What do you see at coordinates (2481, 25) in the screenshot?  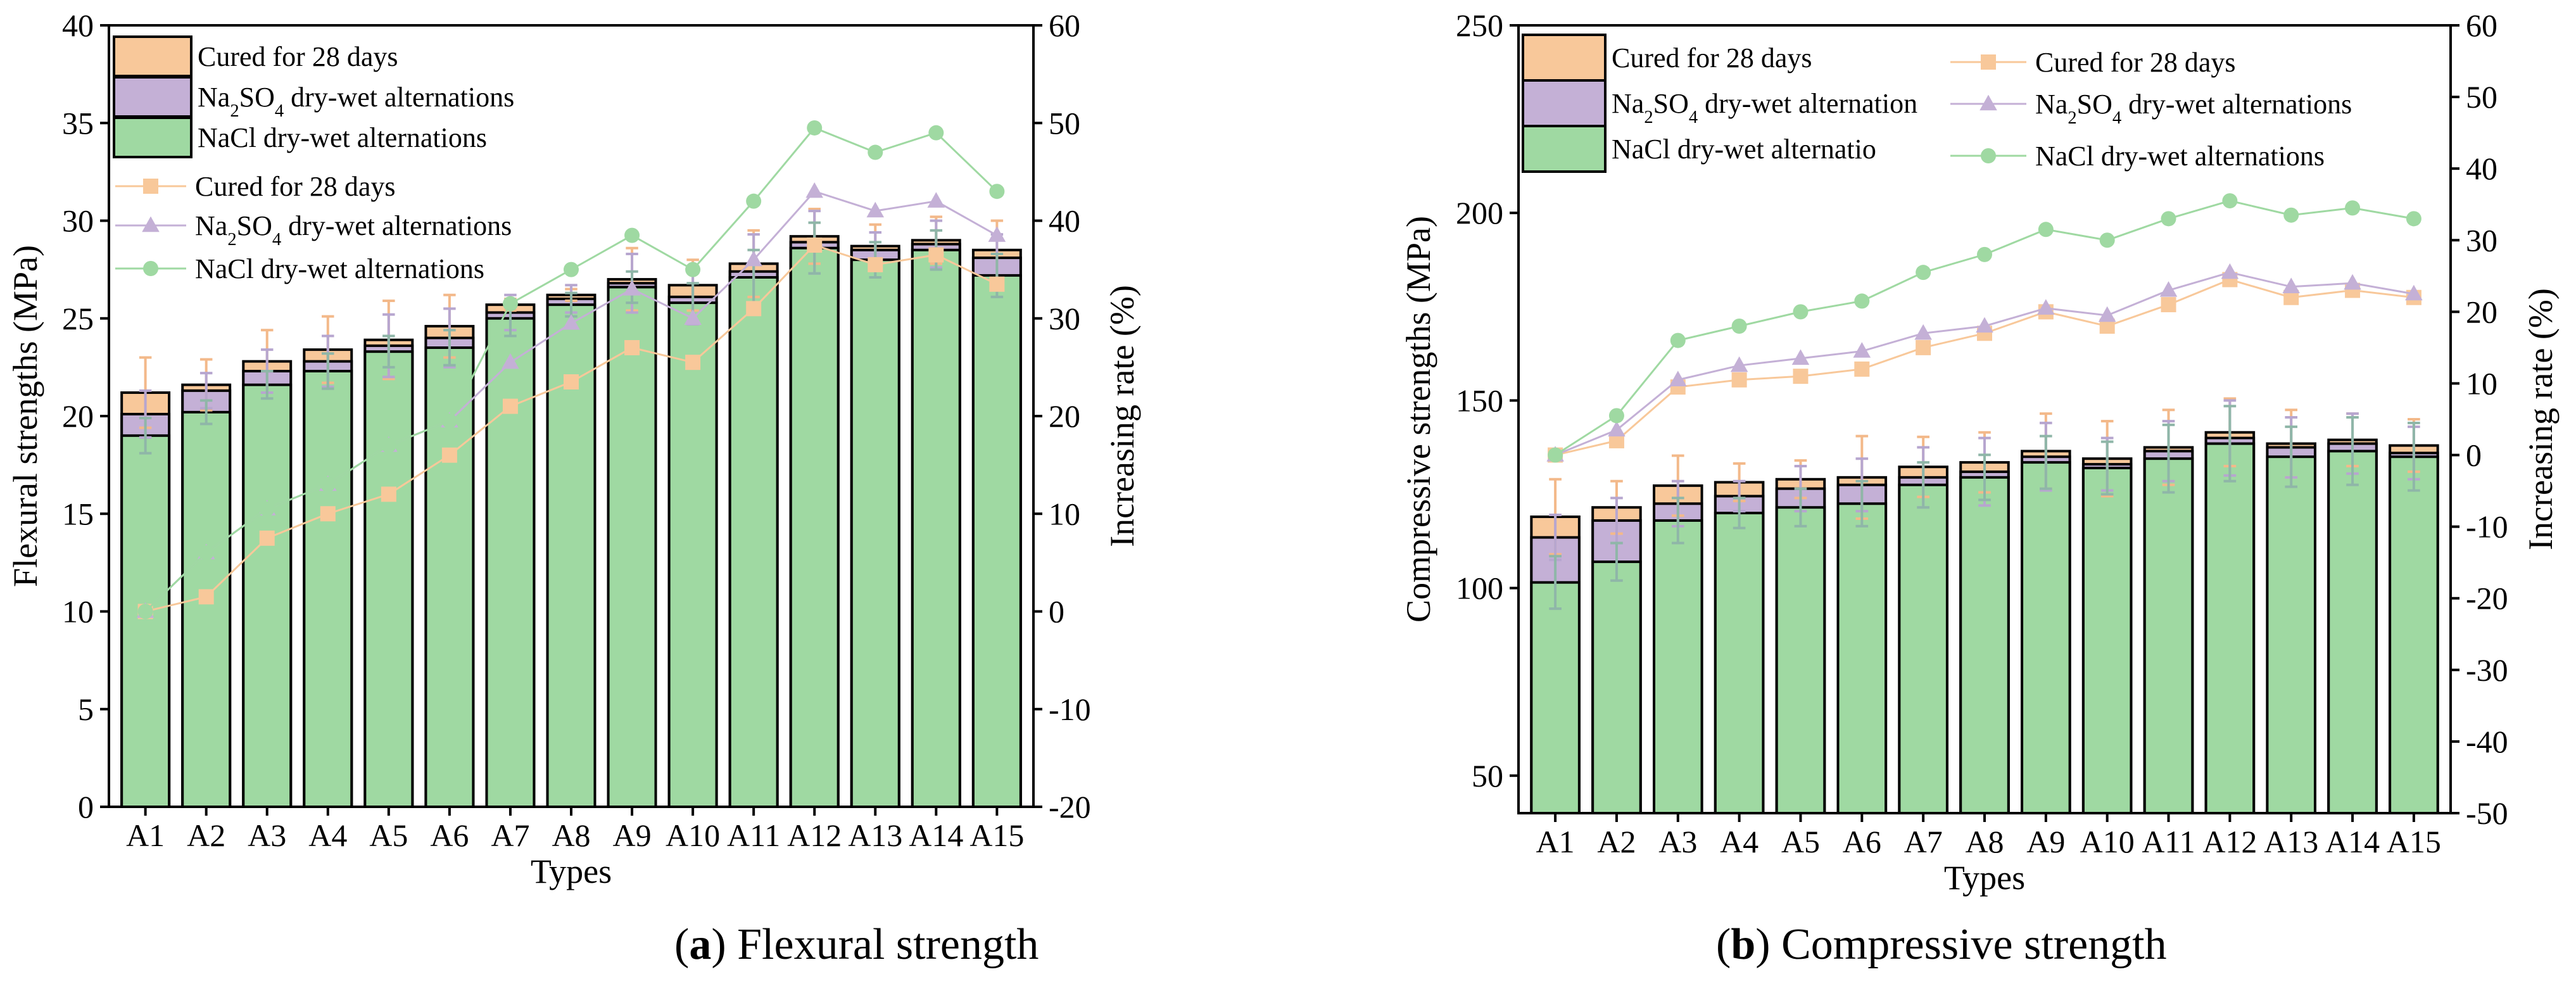 I see `y2-tick-label: 60` at bounding box center [2481, 25].